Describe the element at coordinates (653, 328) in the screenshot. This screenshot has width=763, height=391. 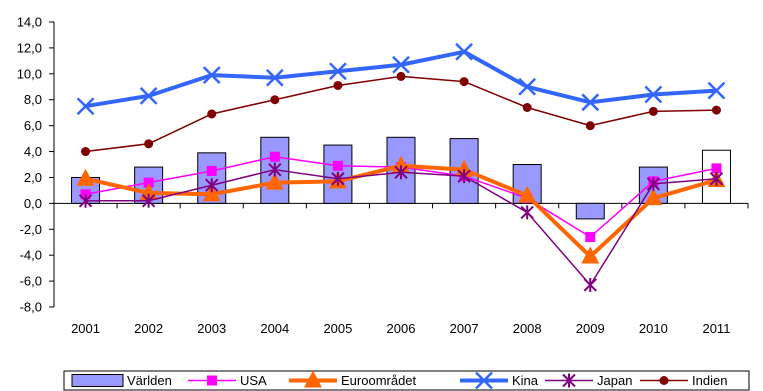
I see `x-tick-label: 2010` at that location.